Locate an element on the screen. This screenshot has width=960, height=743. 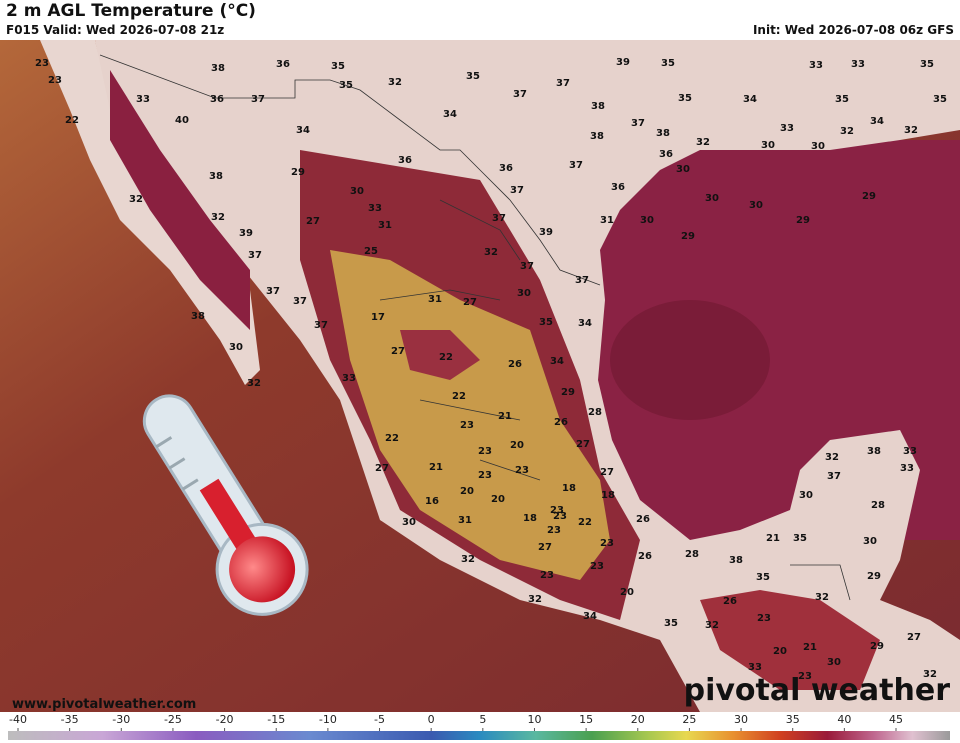
gulf-california is located at coordinates (180, 200).